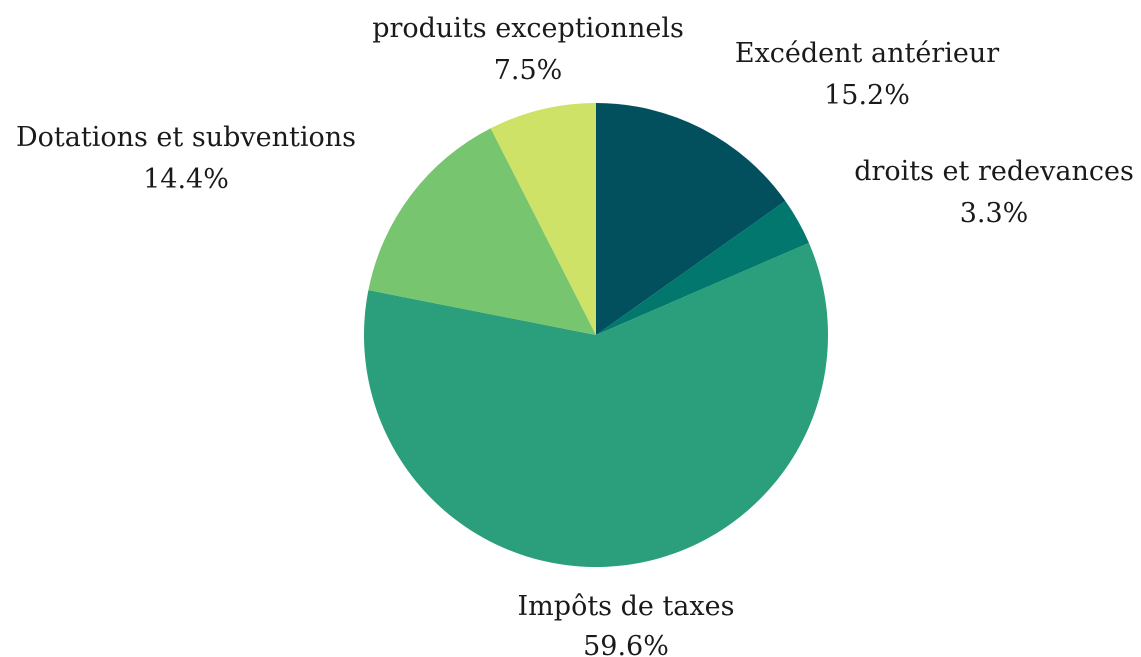 The image size is (1141, 657). I want to click on pie-slice-excedent-anterieur, so click(691, 219).